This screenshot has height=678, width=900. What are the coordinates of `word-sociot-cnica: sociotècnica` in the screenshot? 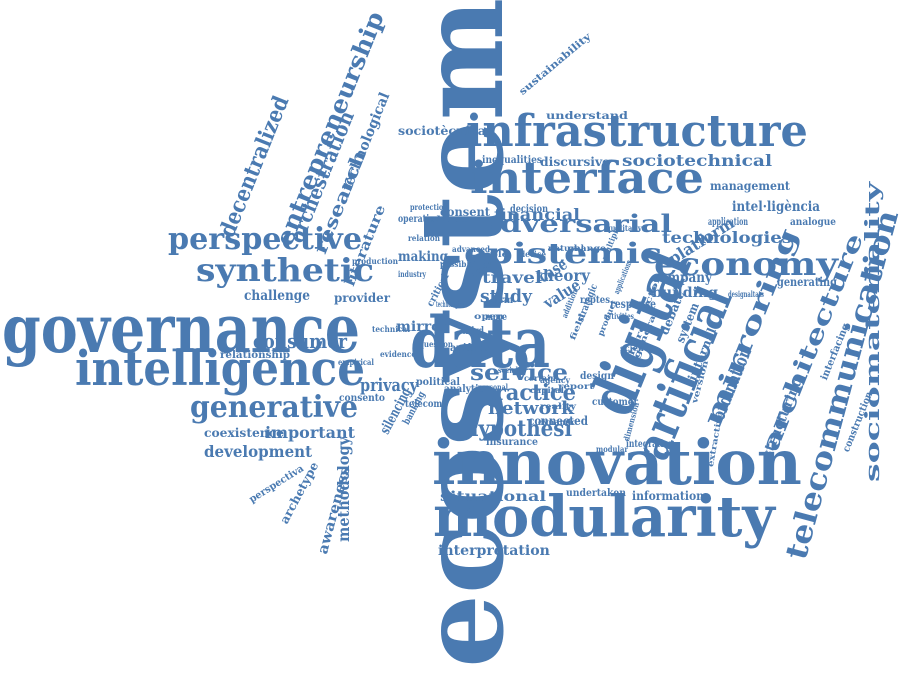 It's located at (442, 131).